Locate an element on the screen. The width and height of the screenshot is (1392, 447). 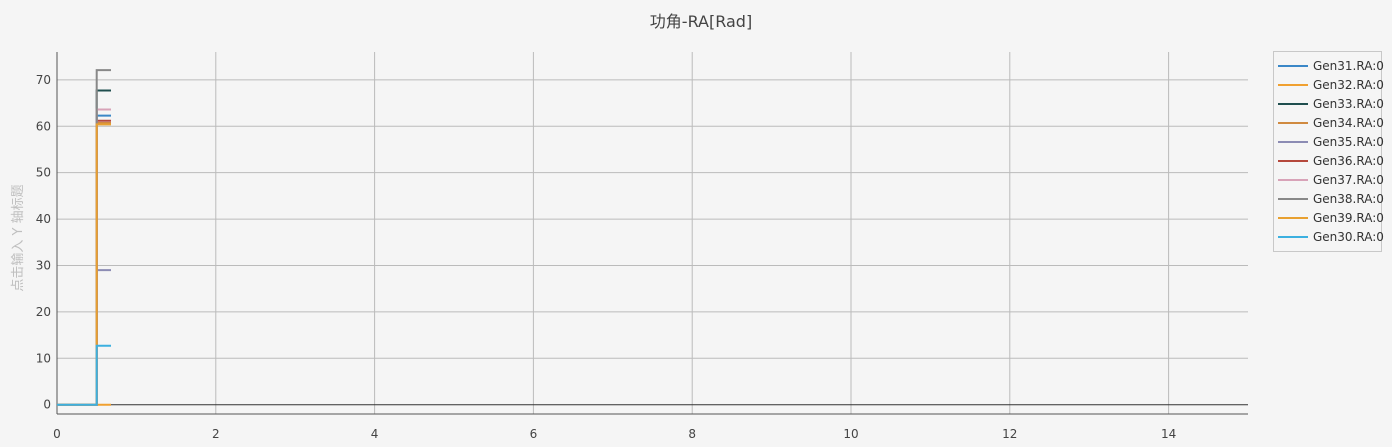
legend-item: Gen31.RA:0 is located at coordinates (1331, 66).